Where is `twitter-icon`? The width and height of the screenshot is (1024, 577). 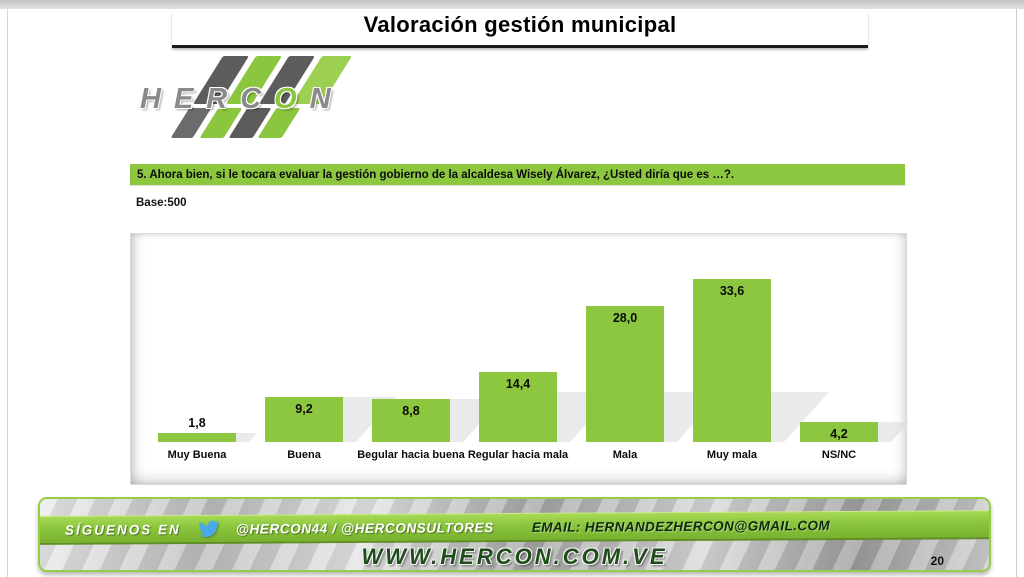 twitter-icon is located at coordinates (209, 529).